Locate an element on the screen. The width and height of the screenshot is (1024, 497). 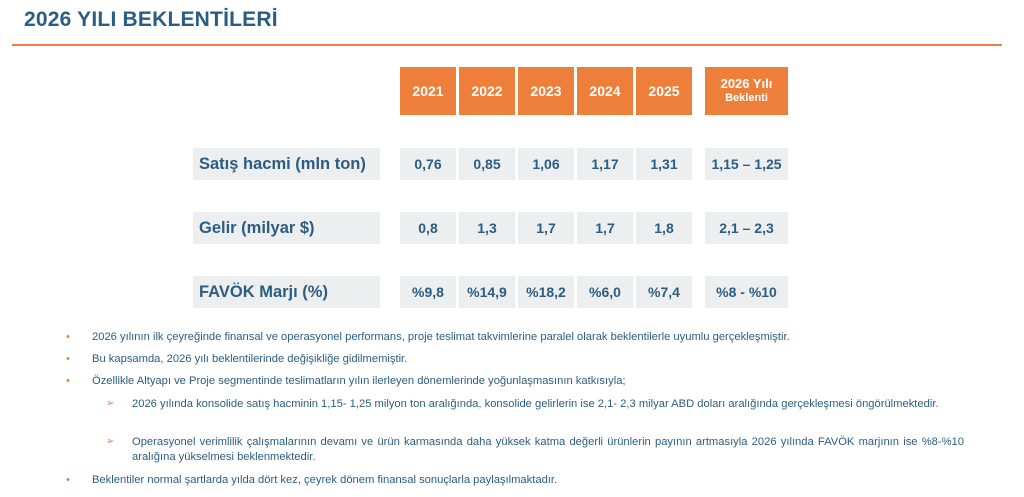
table-cell: 0,8 is located at coordinates (428, 228).